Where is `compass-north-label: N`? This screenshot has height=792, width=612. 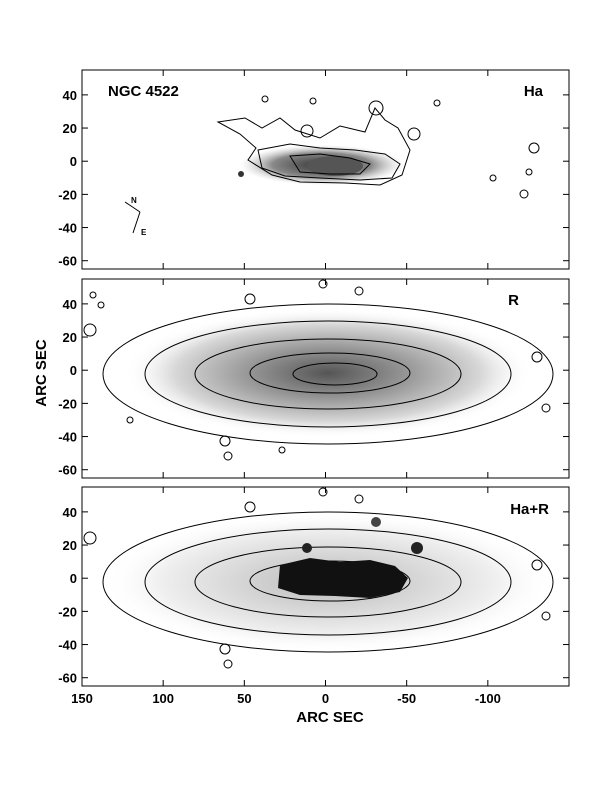
compass-north-label: N is located at coordinates (134, 200).